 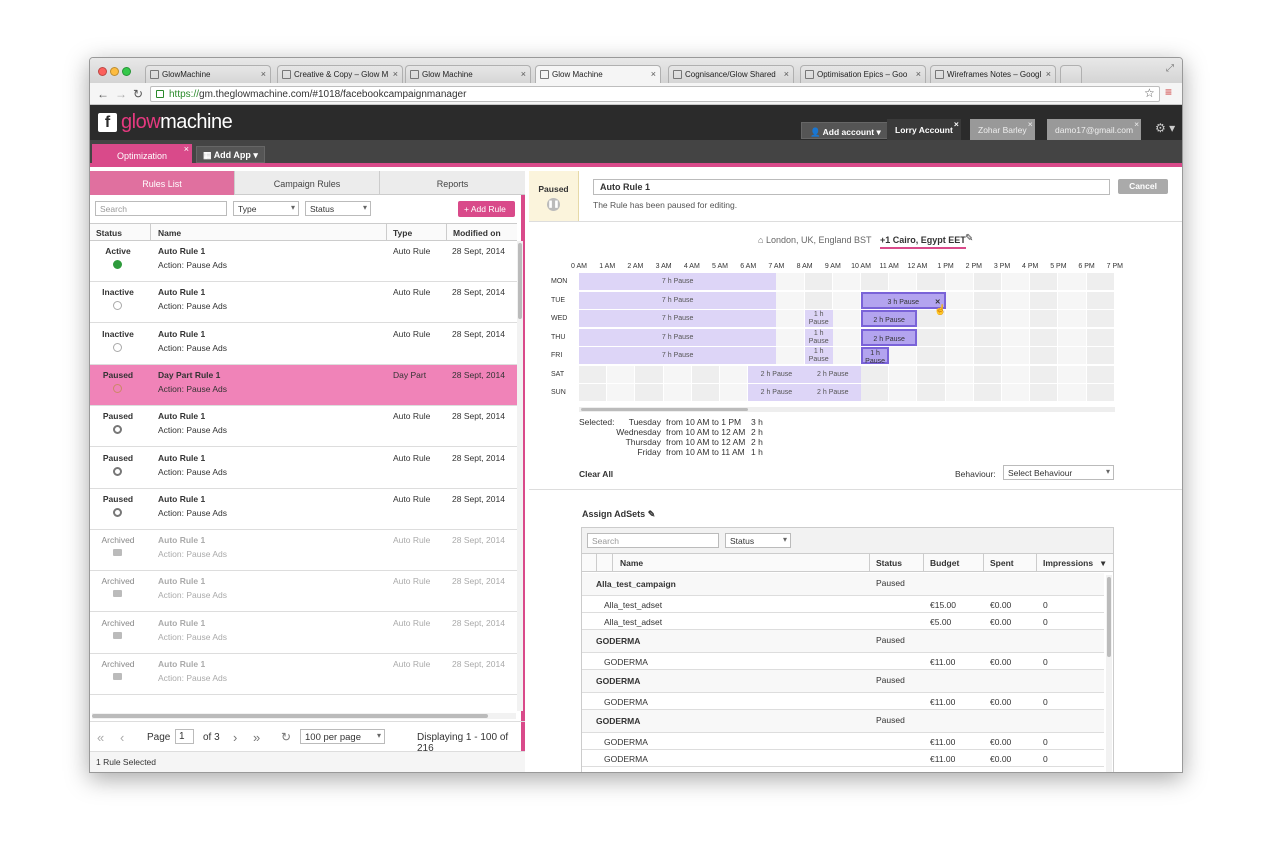 What do you see at coordinates (1002, 129) in the screenshot?
I see `account-tab-zohar: Zohar Barley ×` at bounding box center [1002, 129].